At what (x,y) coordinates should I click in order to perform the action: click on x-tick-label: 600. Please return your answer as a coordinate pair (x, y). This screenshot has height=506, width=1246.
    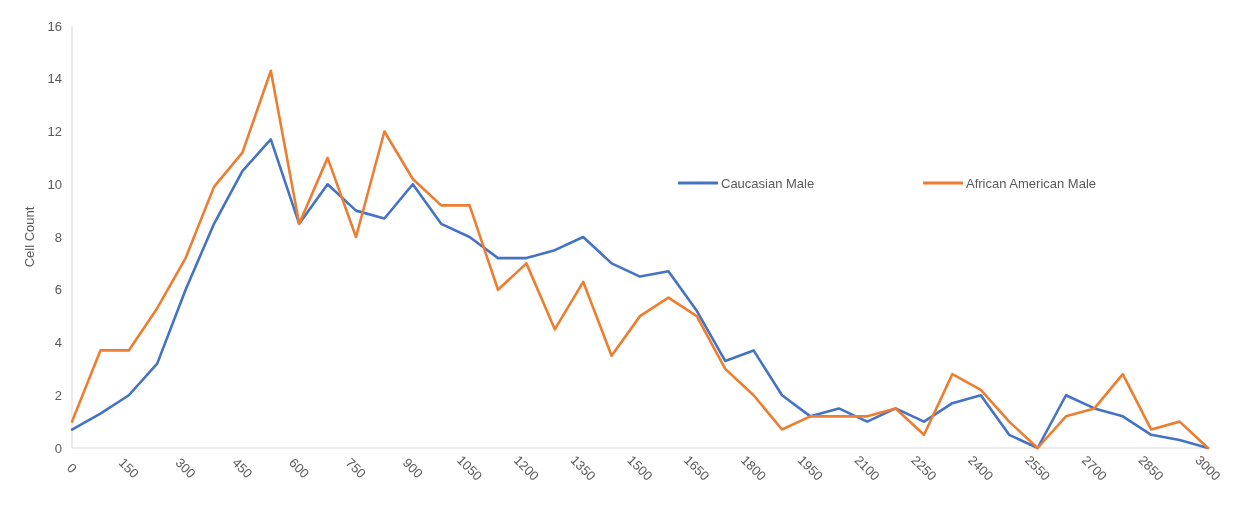
    Looking at the image, I should click on (299, 468).